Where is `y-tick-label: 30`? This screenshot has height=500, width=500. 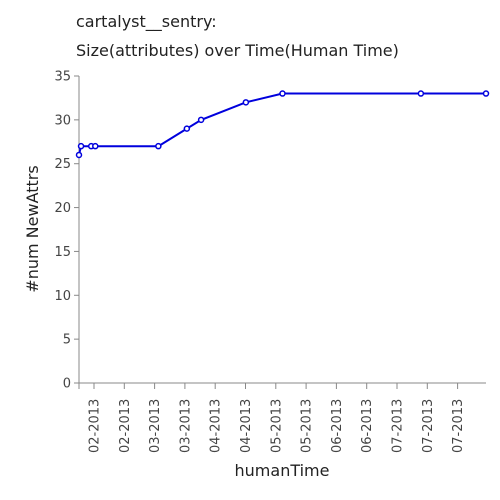
y-tick-label: 30 is located at coordinates (62, 120).